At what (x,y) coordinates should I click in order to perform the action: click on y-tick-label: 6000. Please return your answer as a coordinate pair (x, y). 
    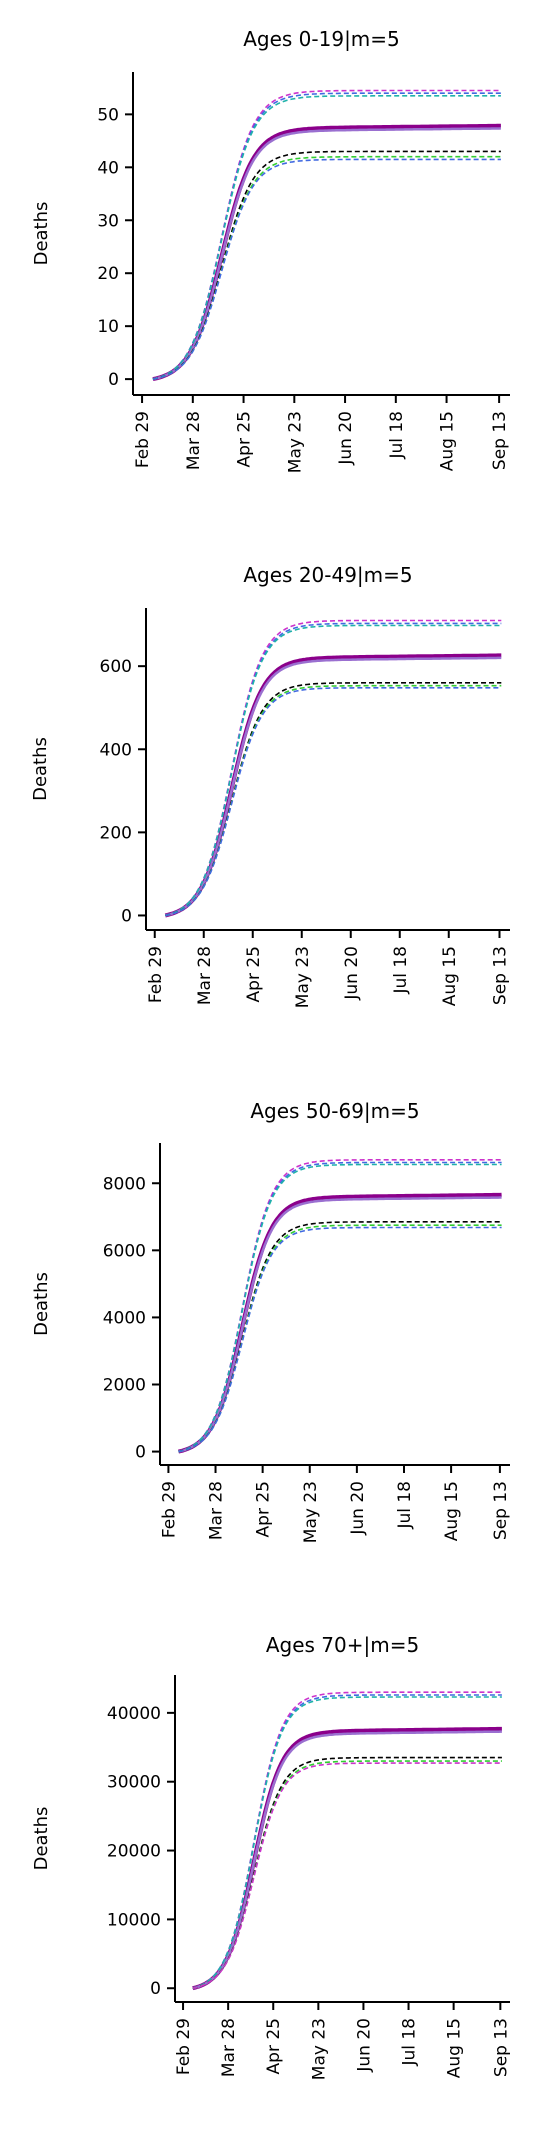
    Looking at the image, I should click on (124, 1251).